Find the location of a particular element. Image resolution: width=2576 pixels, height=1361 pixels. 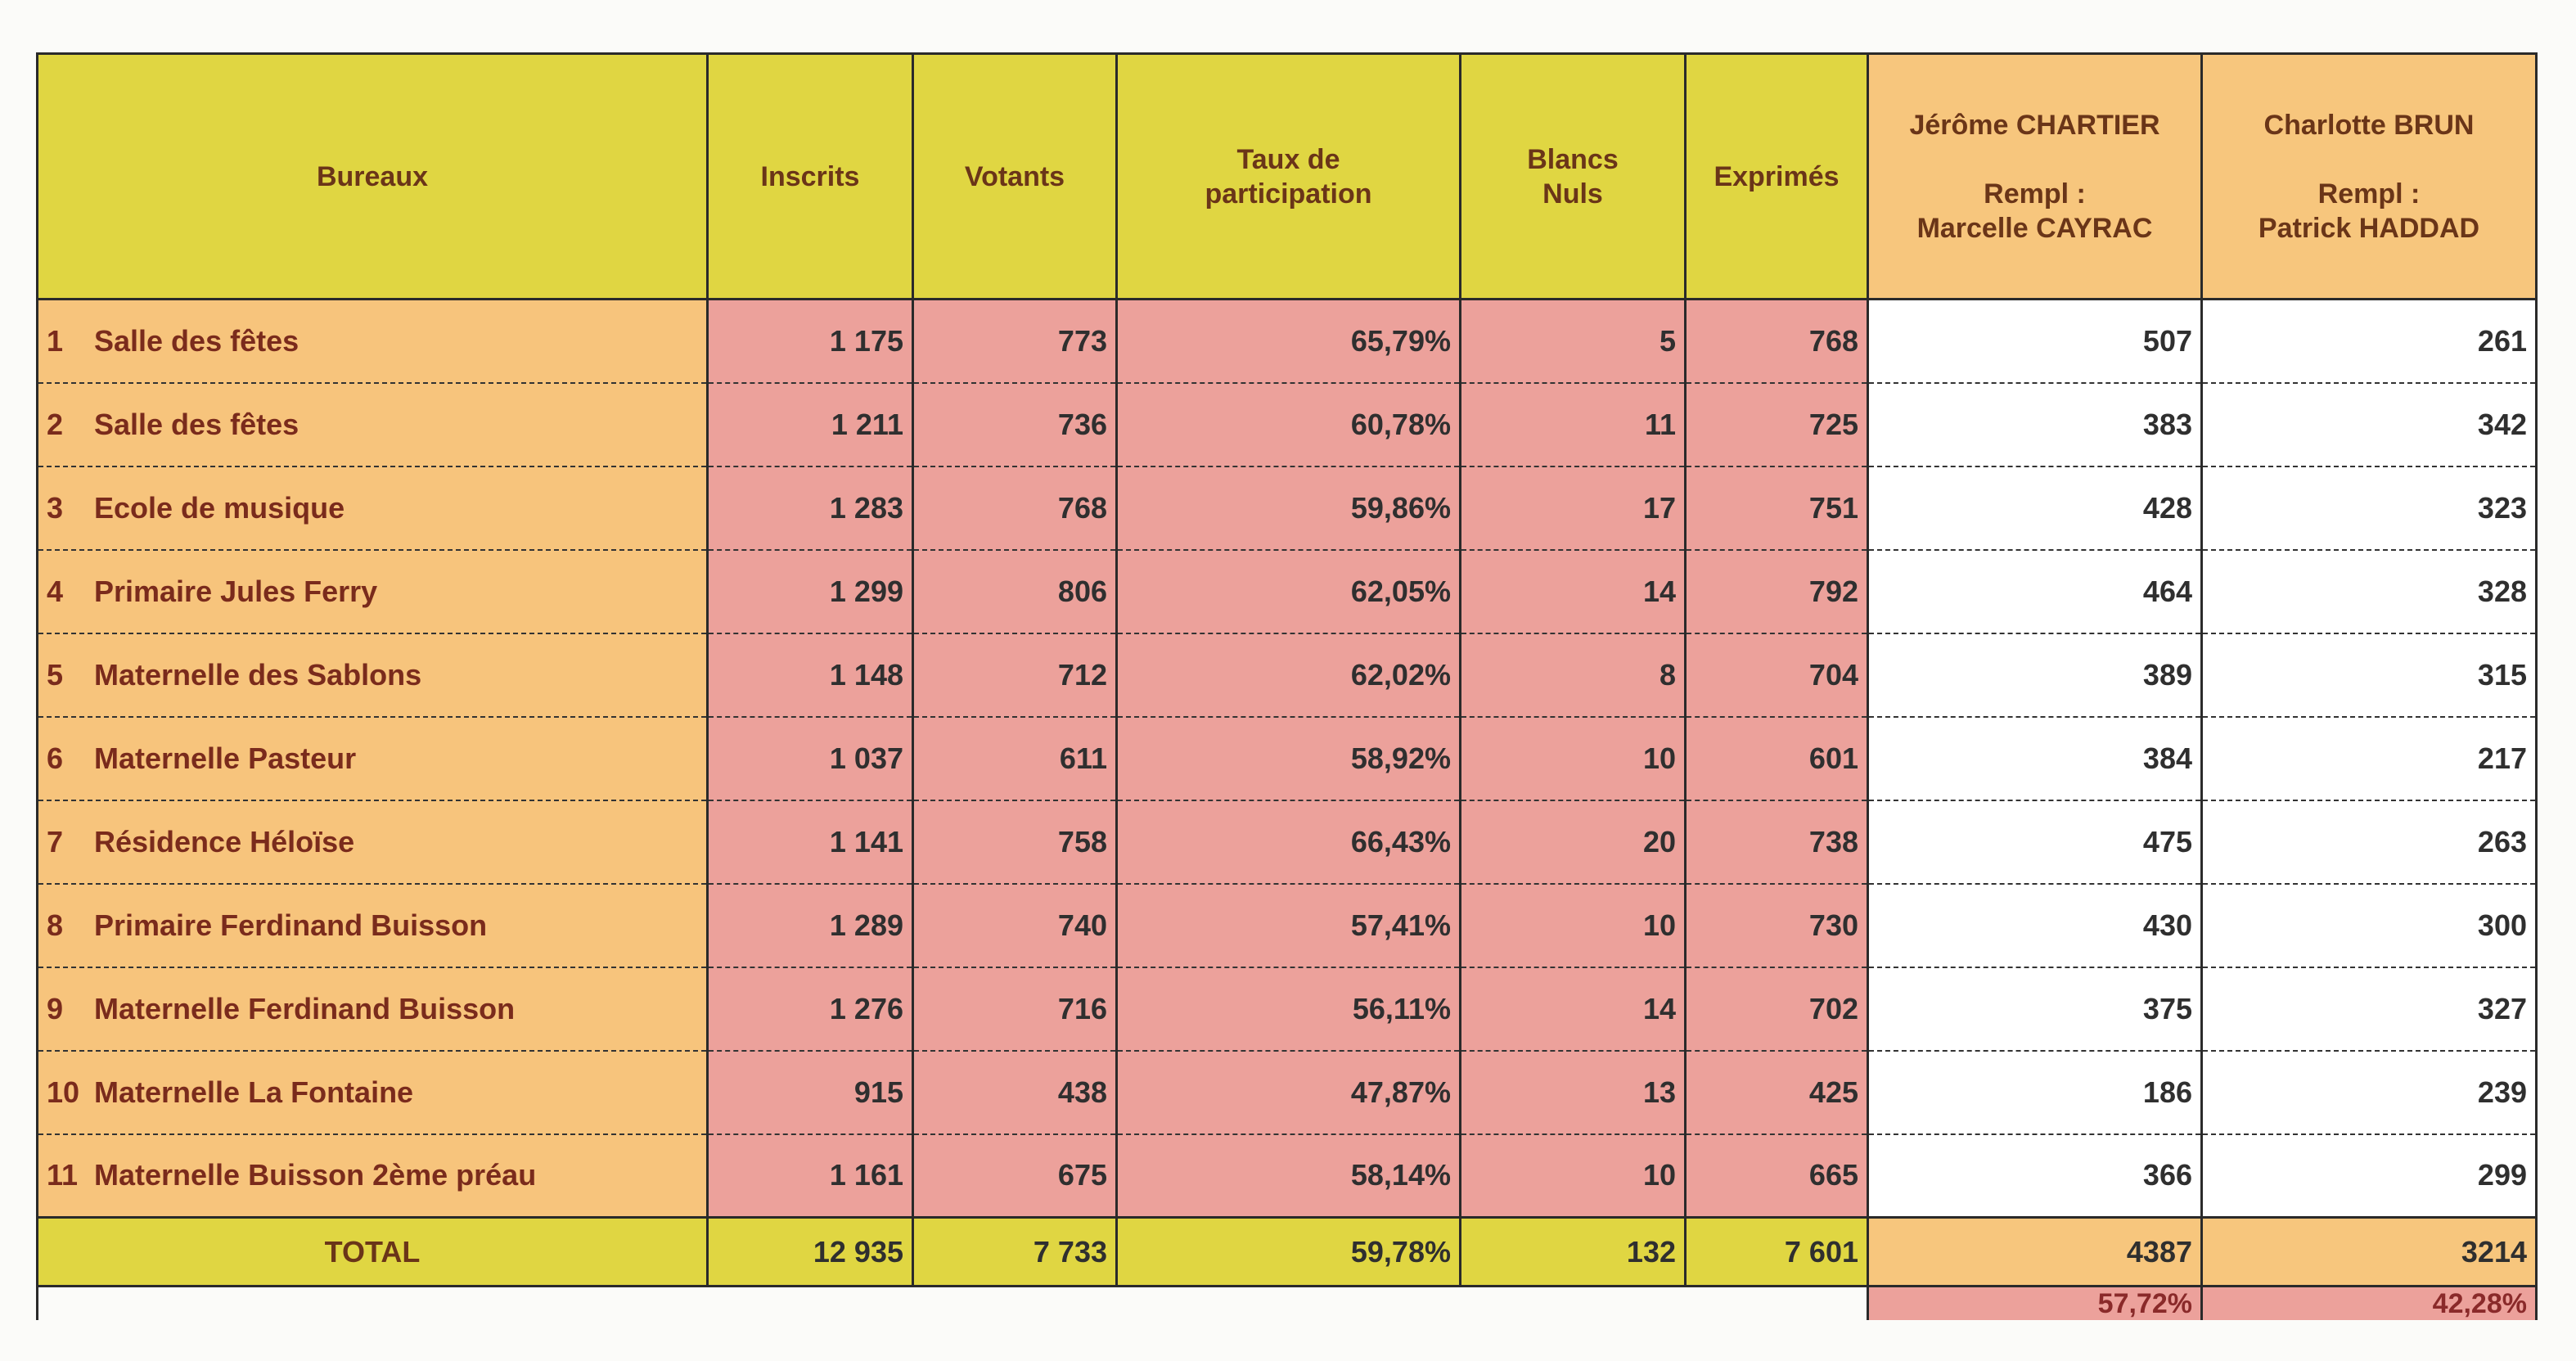

value-cell: 56,11% is located at coordinates (1288, 1009).